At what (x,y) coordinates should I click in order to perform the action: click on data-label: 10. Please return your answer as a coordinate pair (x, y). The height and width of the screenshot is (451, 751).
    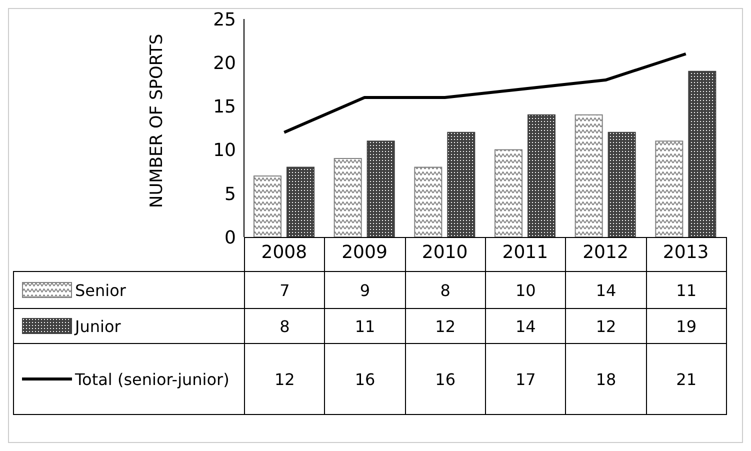
    Looking at the image, I should click on (525, 290).